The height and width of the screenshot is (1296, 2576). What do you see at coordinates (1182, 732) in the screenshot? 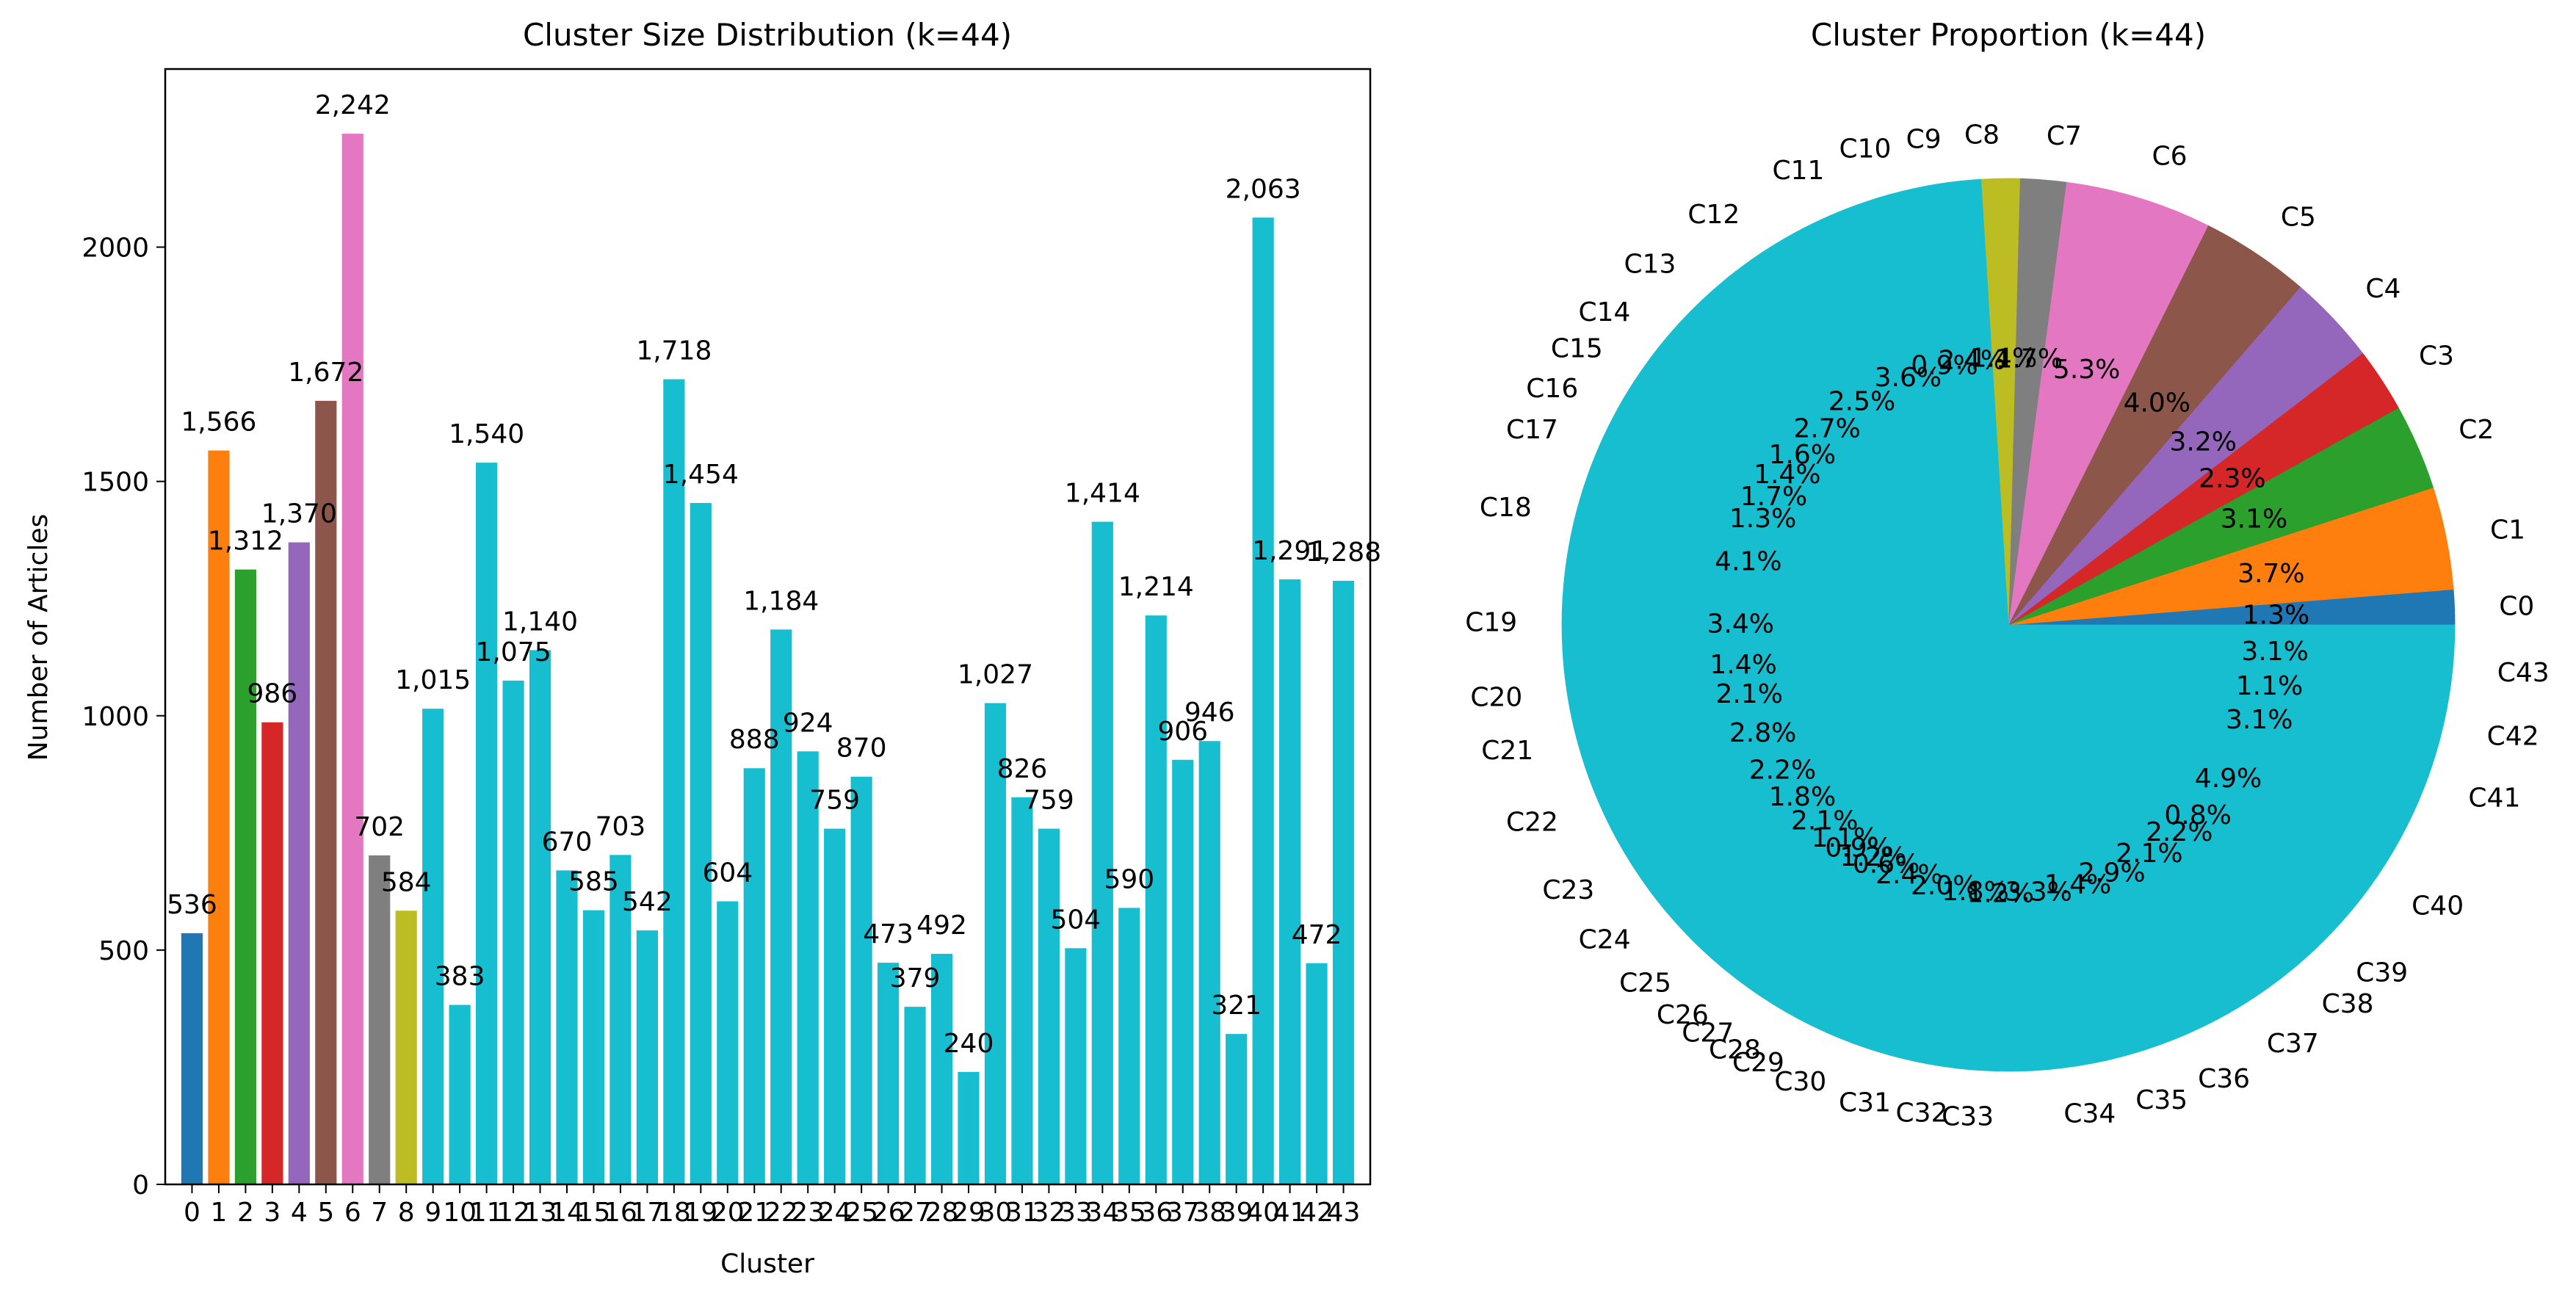
I see `bar-value-label: 906` at bounding box center [1182, 732].